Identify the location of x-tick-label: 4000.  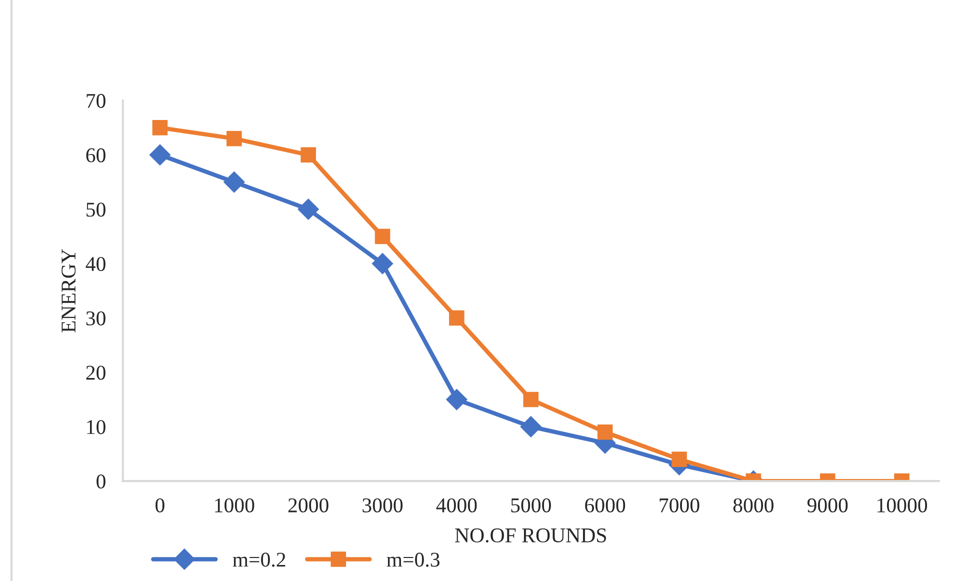
(456, 505).